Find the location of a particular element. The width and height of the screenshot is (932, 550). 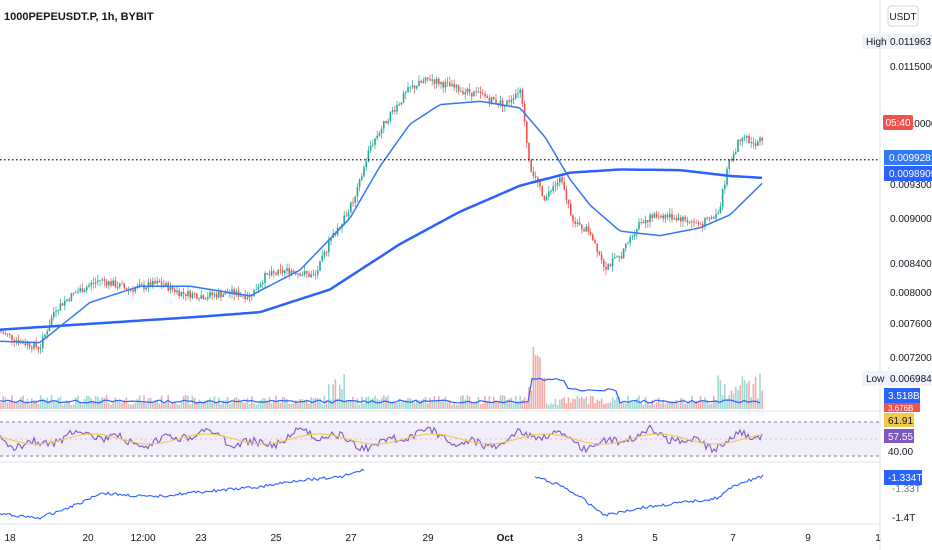

countdown-label: 05:40 is located at coordinates (897, 123).